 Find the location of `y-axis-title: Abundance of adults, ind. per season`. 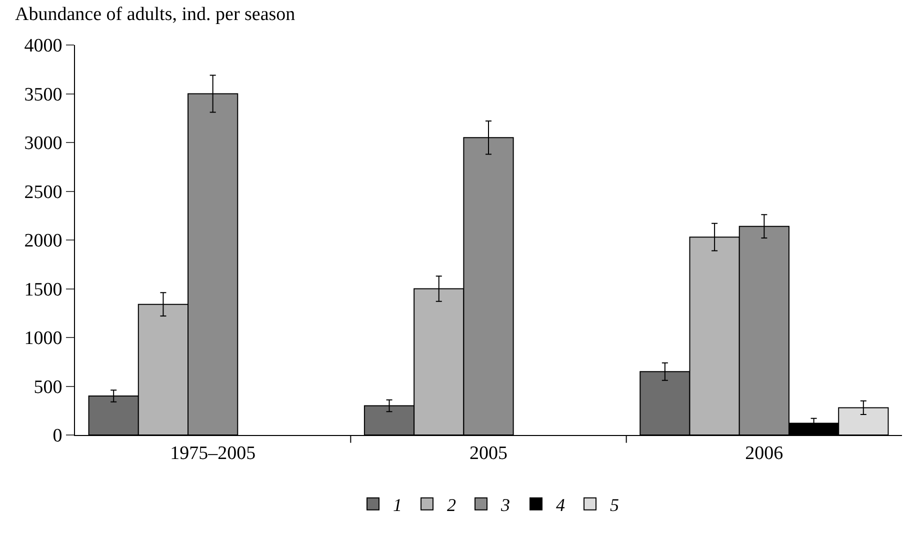

y-axis-title: Abundance of adults, ind. per season is located at coordinates (155, 14).